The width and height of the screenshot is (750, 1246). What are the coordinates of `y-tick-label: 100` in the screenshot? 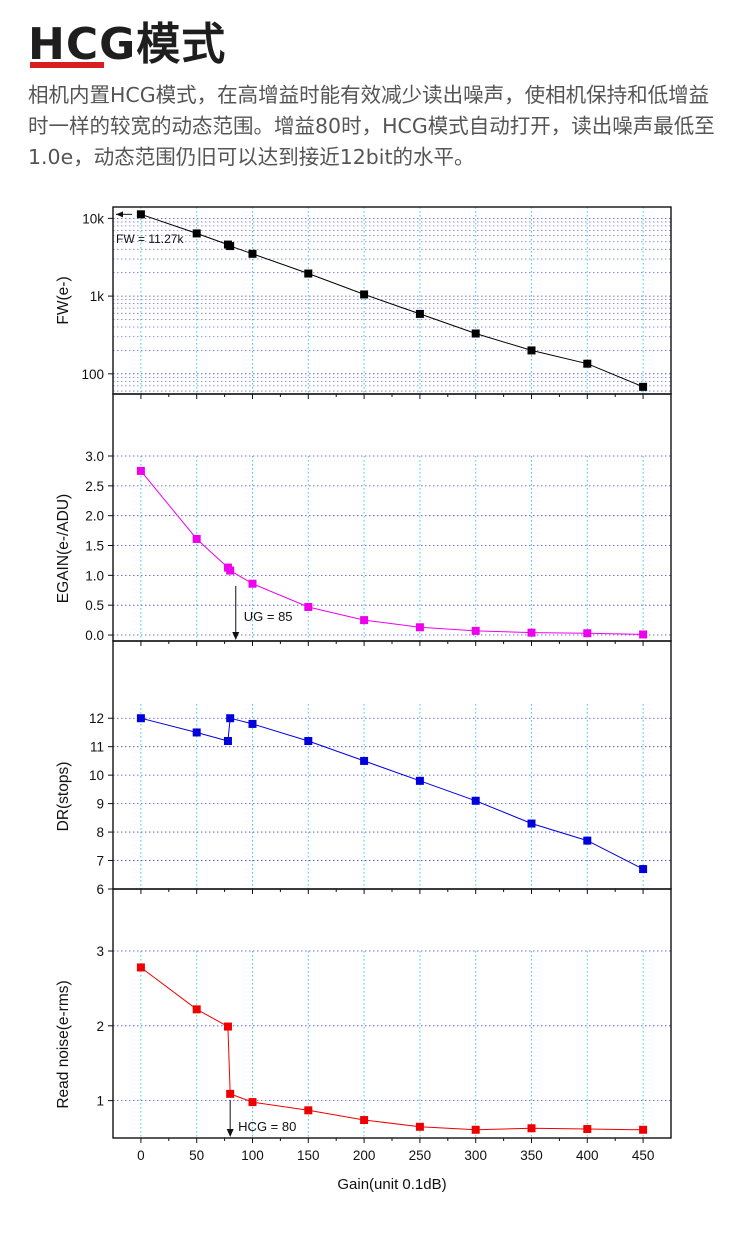 It's located at (92, 374).